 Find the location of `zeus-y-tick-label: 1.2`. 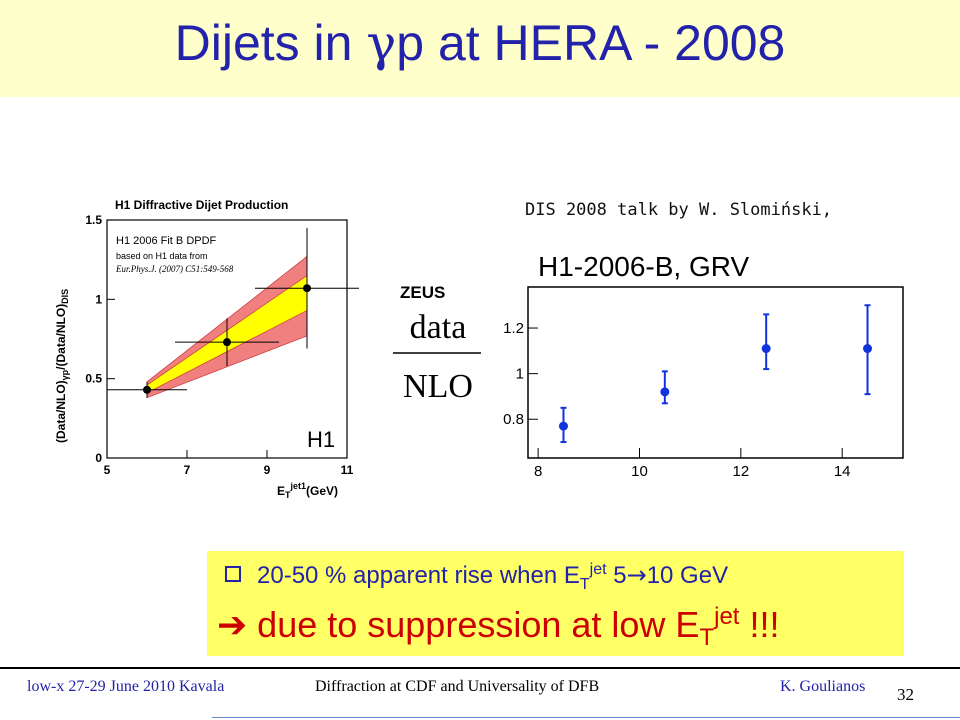

zeus-y-tick-label: 1.2 is located at coordinates (513, 328).